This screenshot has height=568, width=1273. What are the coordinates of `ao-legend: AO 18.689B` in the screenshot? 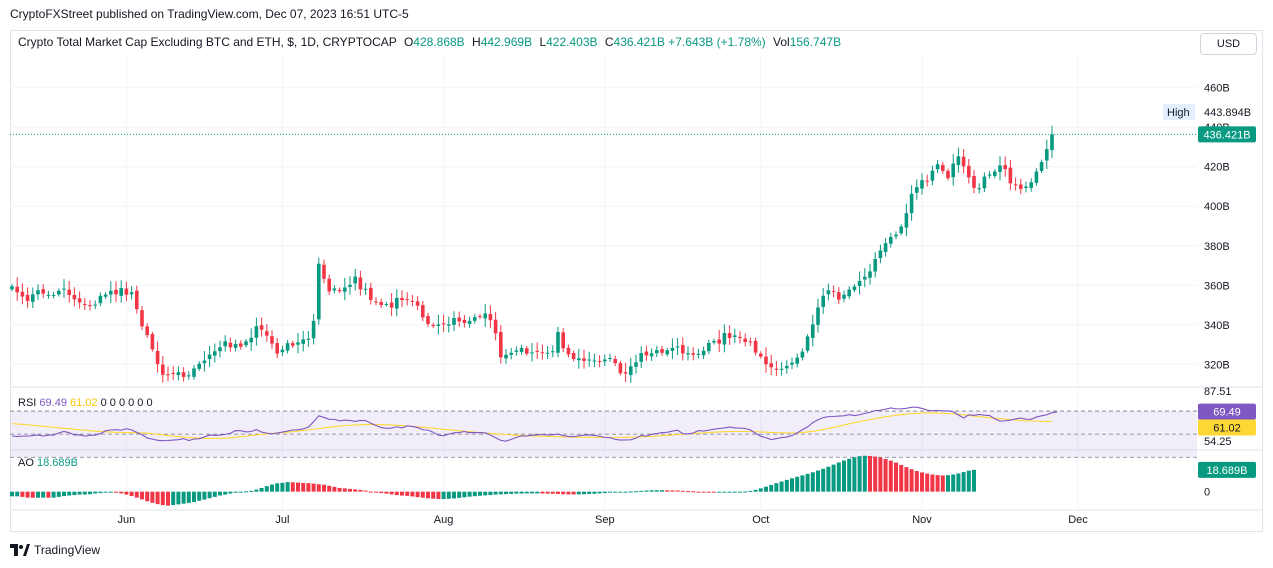 It's located at (48, 463).